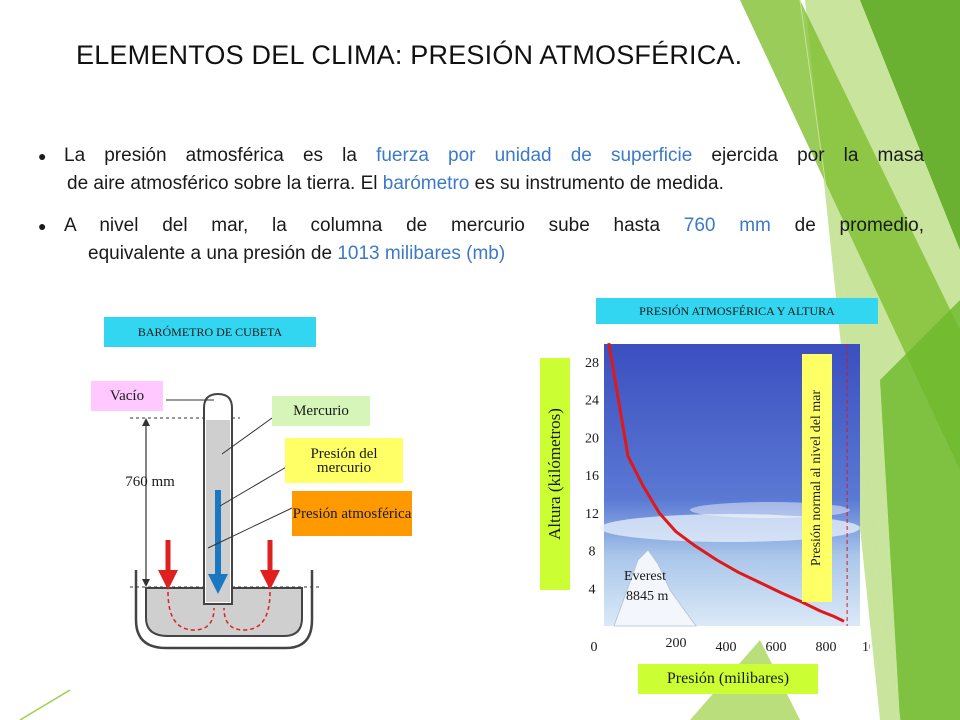  I want to click on flow-left, so click(191, 611).